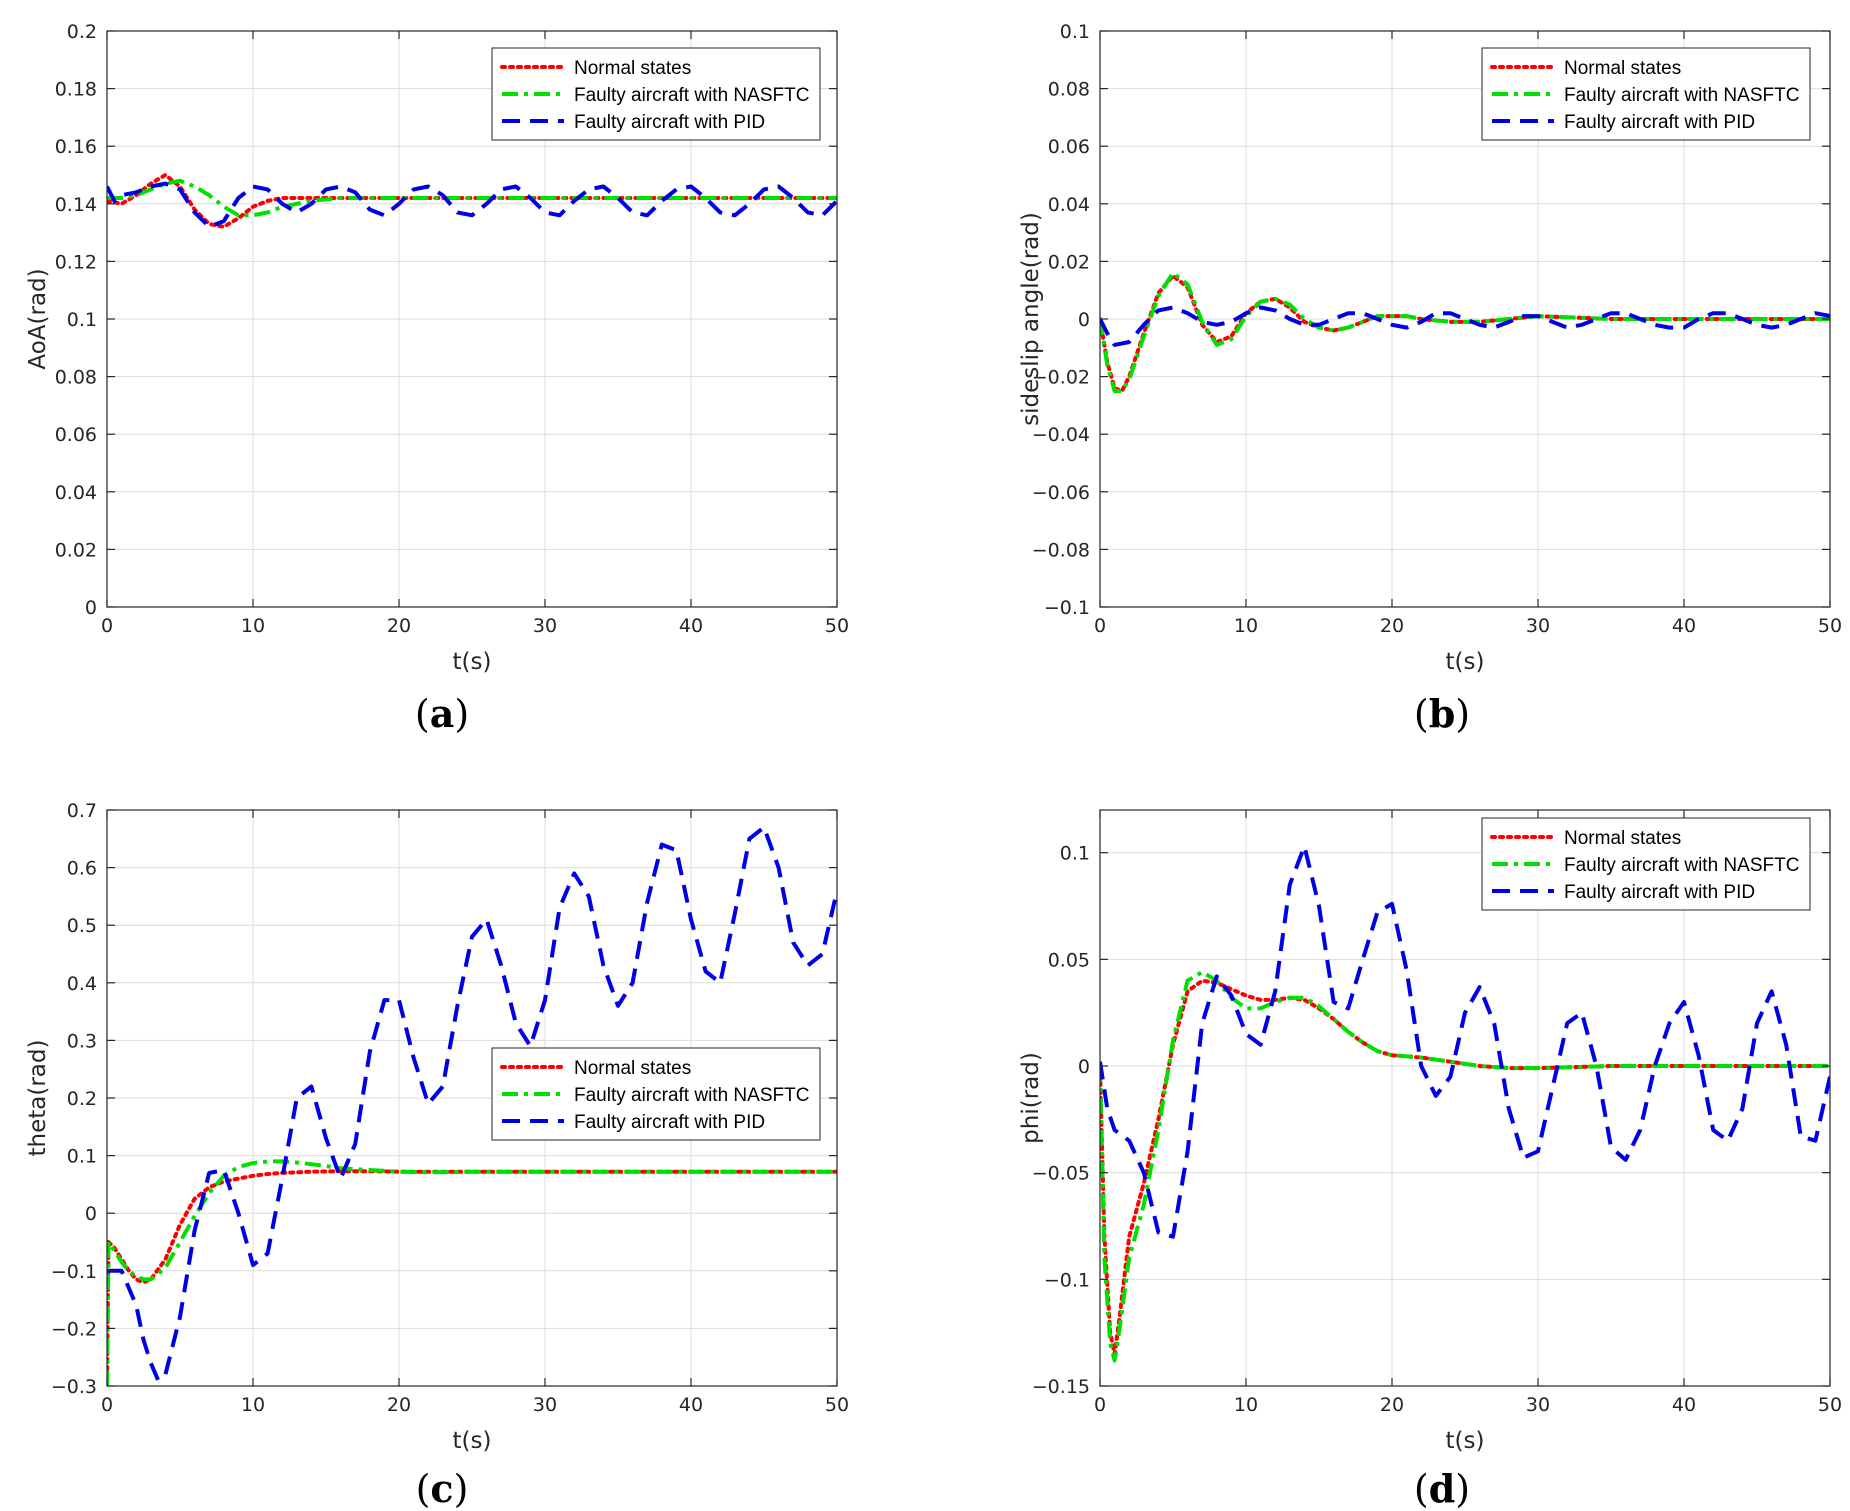  What do you see at coordinates (82, 811) in the screenshot?
I see `y-tick-label: 0.7` at bounding box center [82, 811].